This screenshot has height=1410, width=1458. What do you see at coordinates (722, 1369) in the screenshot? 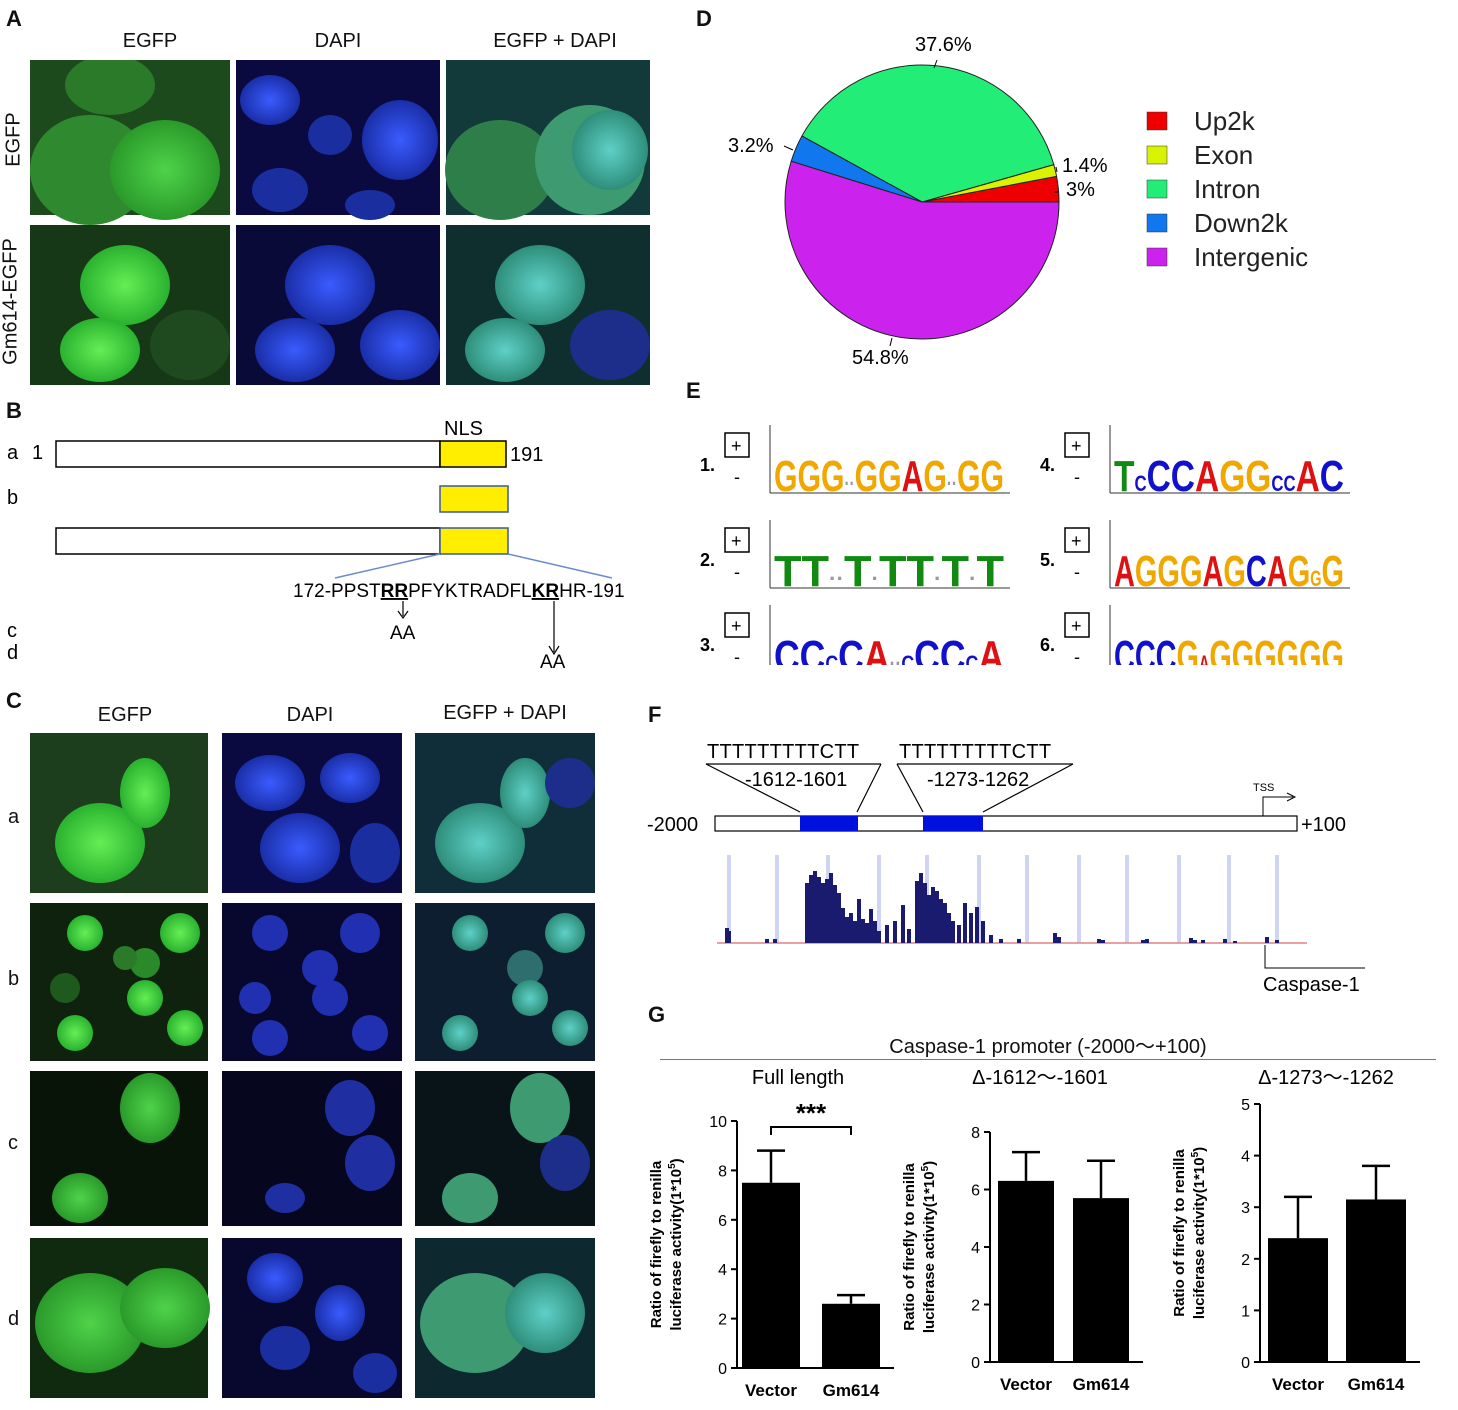
I see `y-tick-1-0: 0` at bounding box center [722, 1369].